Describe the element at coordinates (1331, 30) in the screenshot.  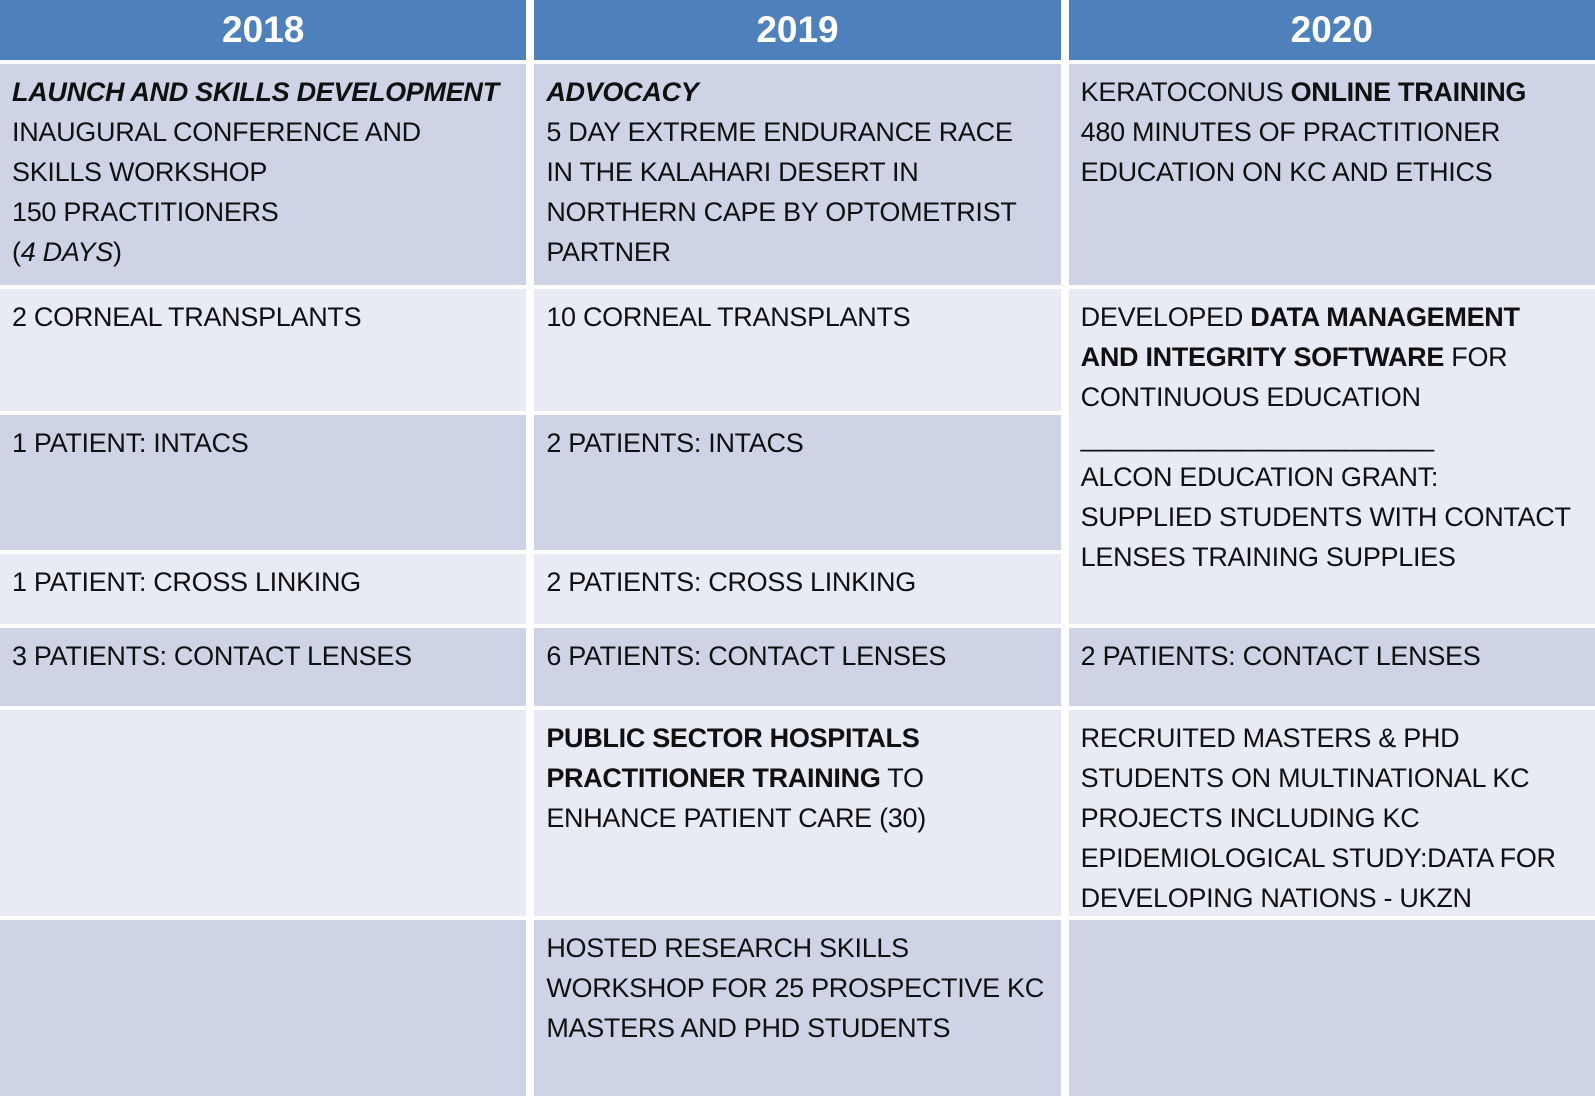
I see `header-cell-2020: 2020` at that location.